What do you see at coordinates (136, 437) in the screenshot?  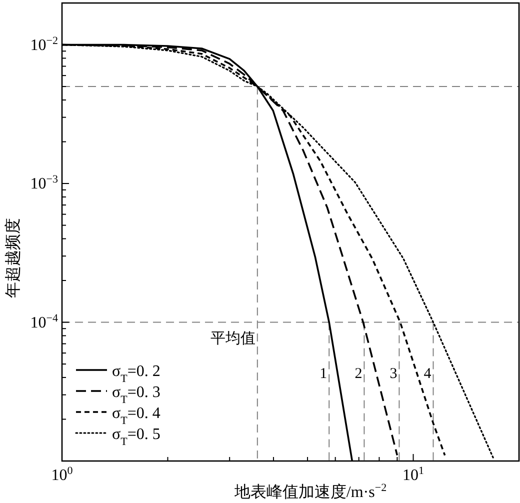 I see `legend-label: σ$_{T}$=0. 5` at bounding box center [136, 437].